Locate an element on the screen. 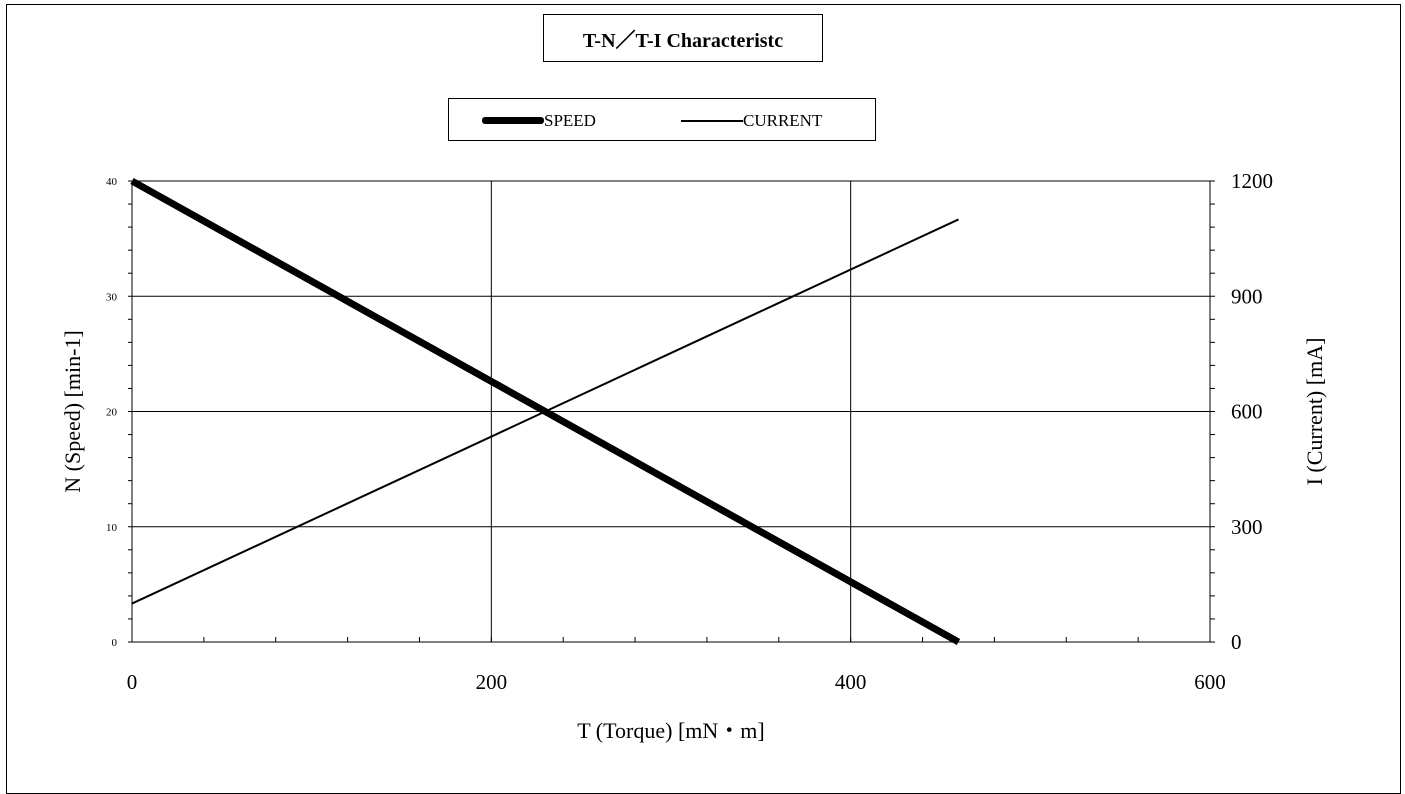  legend-label-speed: SPEED is located at coordinates (570, 120).